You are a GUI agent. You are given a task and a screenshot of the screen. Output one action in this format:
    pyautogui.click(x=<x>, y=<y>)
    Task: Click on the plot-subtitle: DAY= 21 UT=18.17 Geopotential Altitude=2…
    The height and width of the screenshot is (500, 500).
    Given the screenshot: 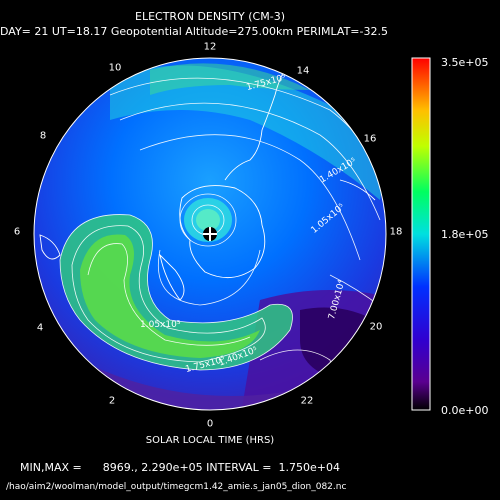 What is the action you would take?
    pyautogui.click(x=194, y=31)
    